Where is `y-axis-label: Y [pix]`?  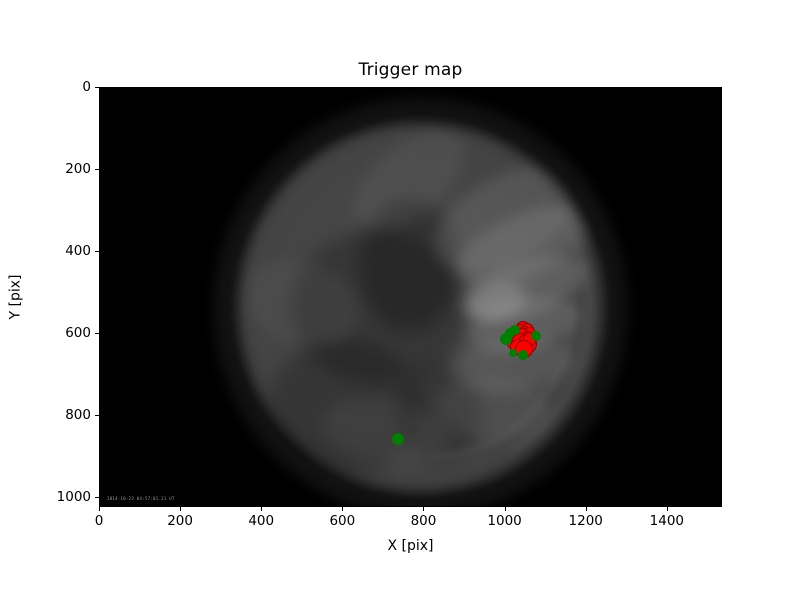
y-axis-label: Y [pix] is located at coordinates (15, 297).